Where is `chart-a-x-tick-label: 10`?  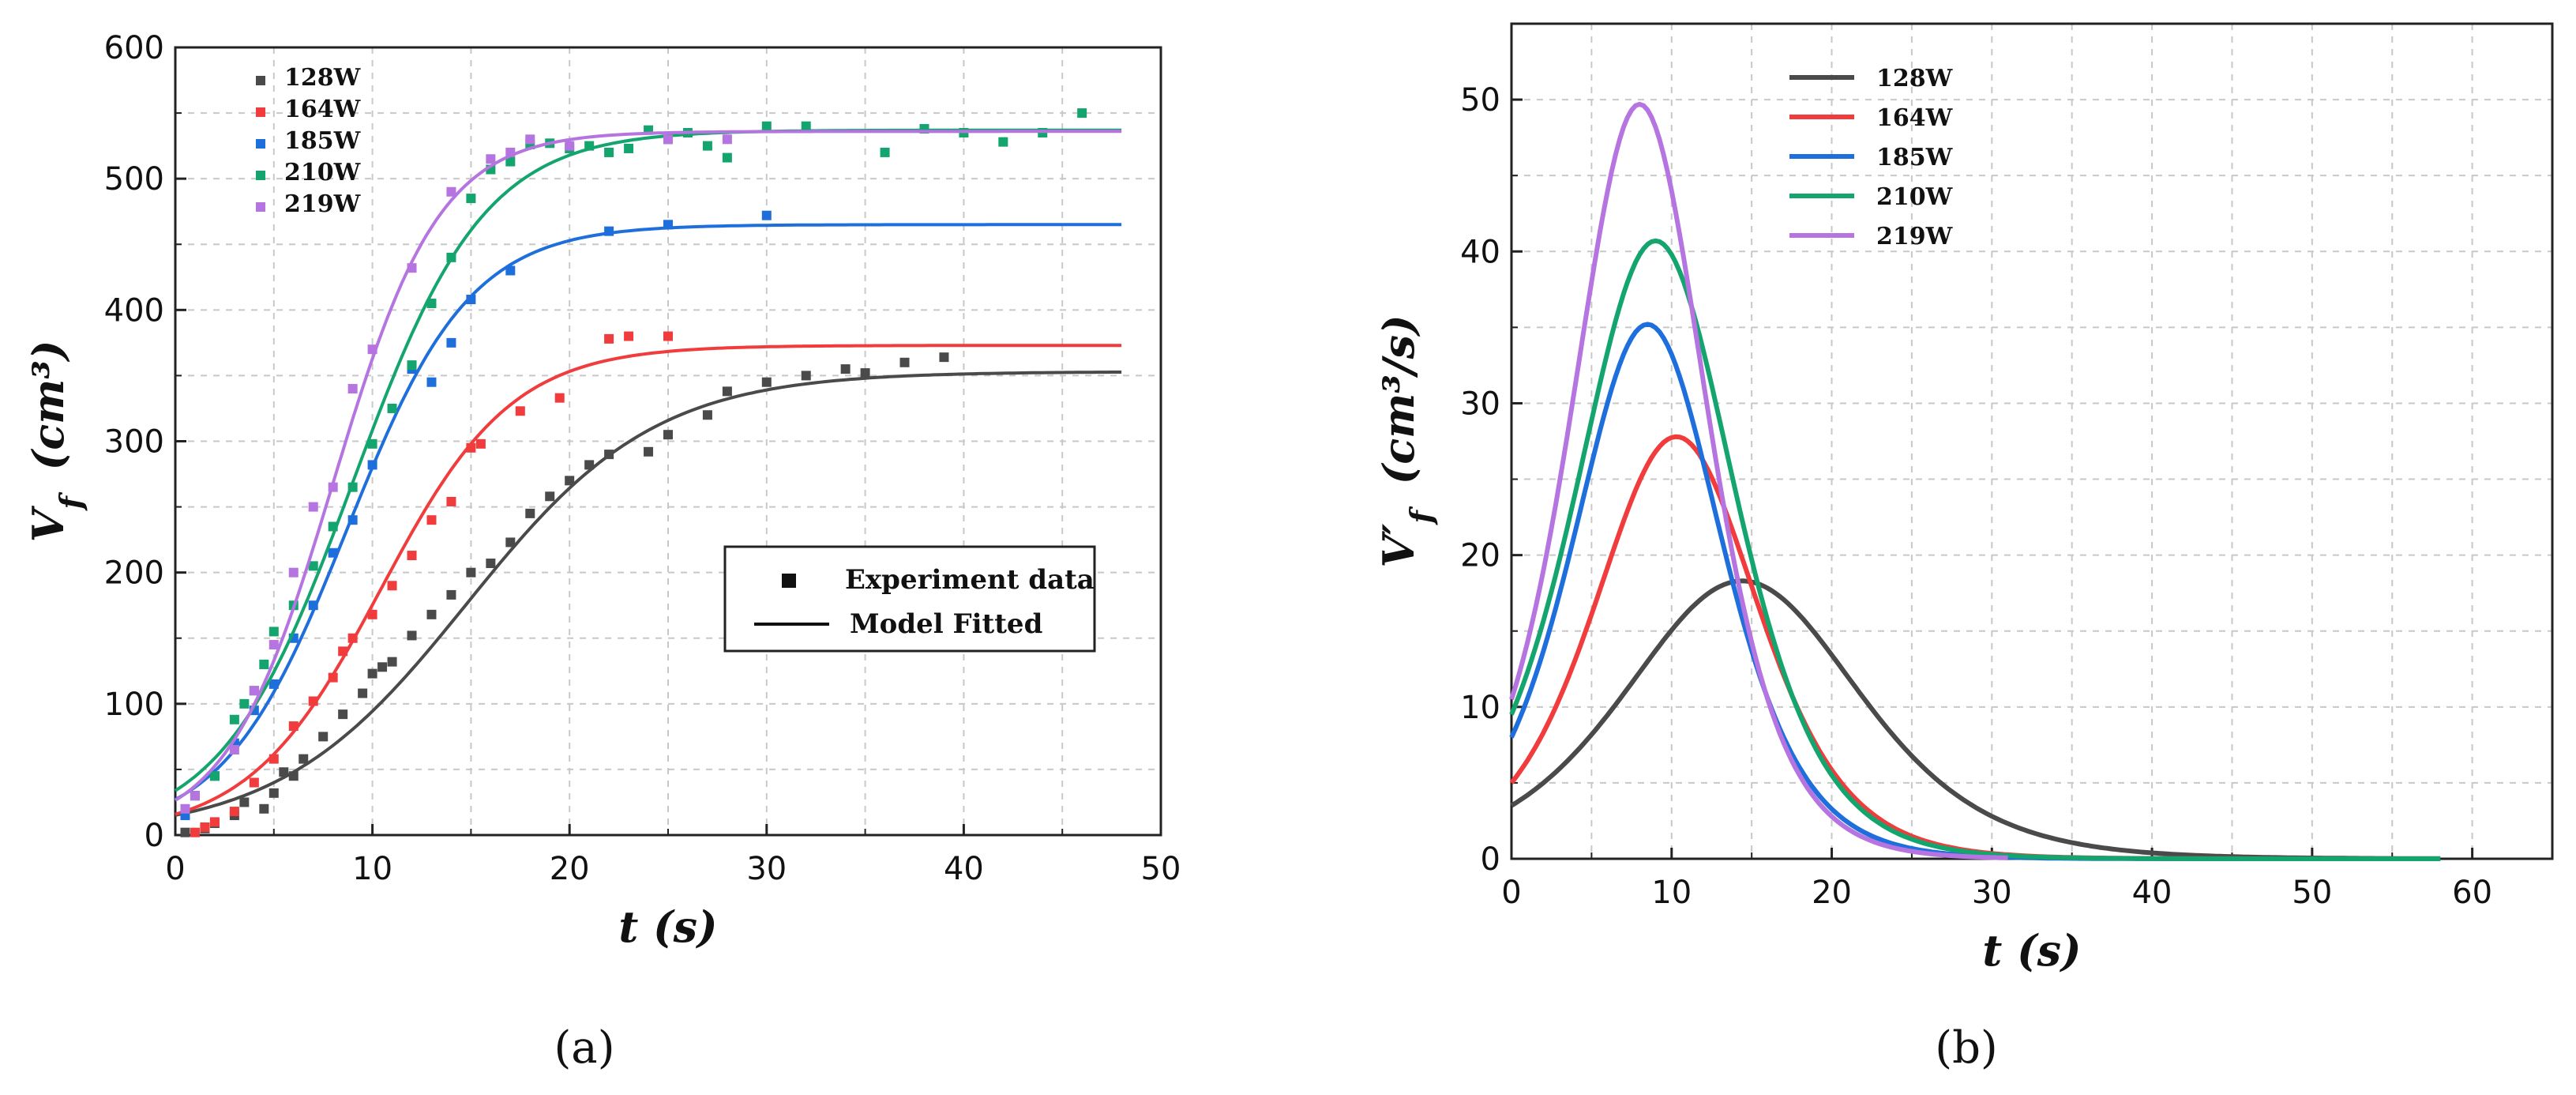 chart-a-x-tick-label: 10 is located at coordinates (372, 869).